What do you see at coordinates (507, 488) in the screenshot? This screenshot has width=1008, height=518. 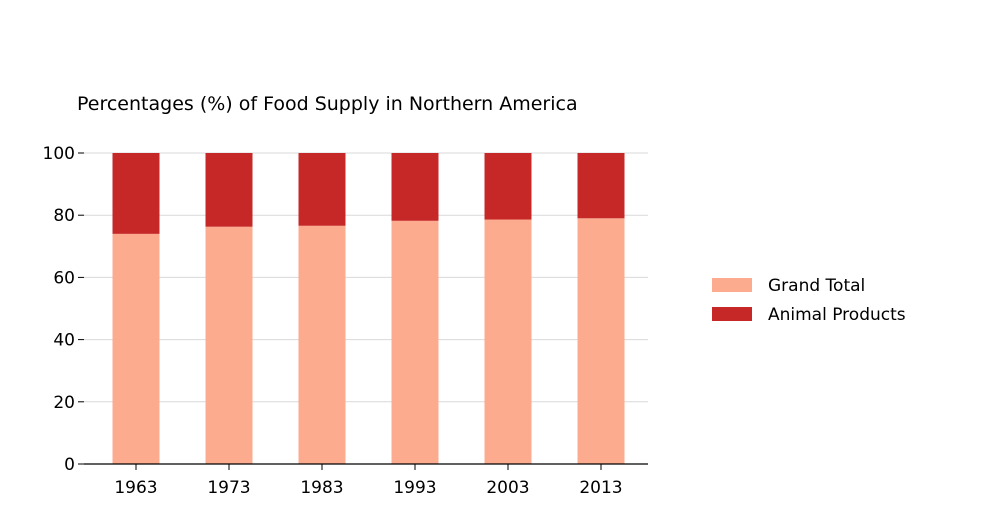 I see `x-tick-label: 2003` at bounding box center [507, 488].